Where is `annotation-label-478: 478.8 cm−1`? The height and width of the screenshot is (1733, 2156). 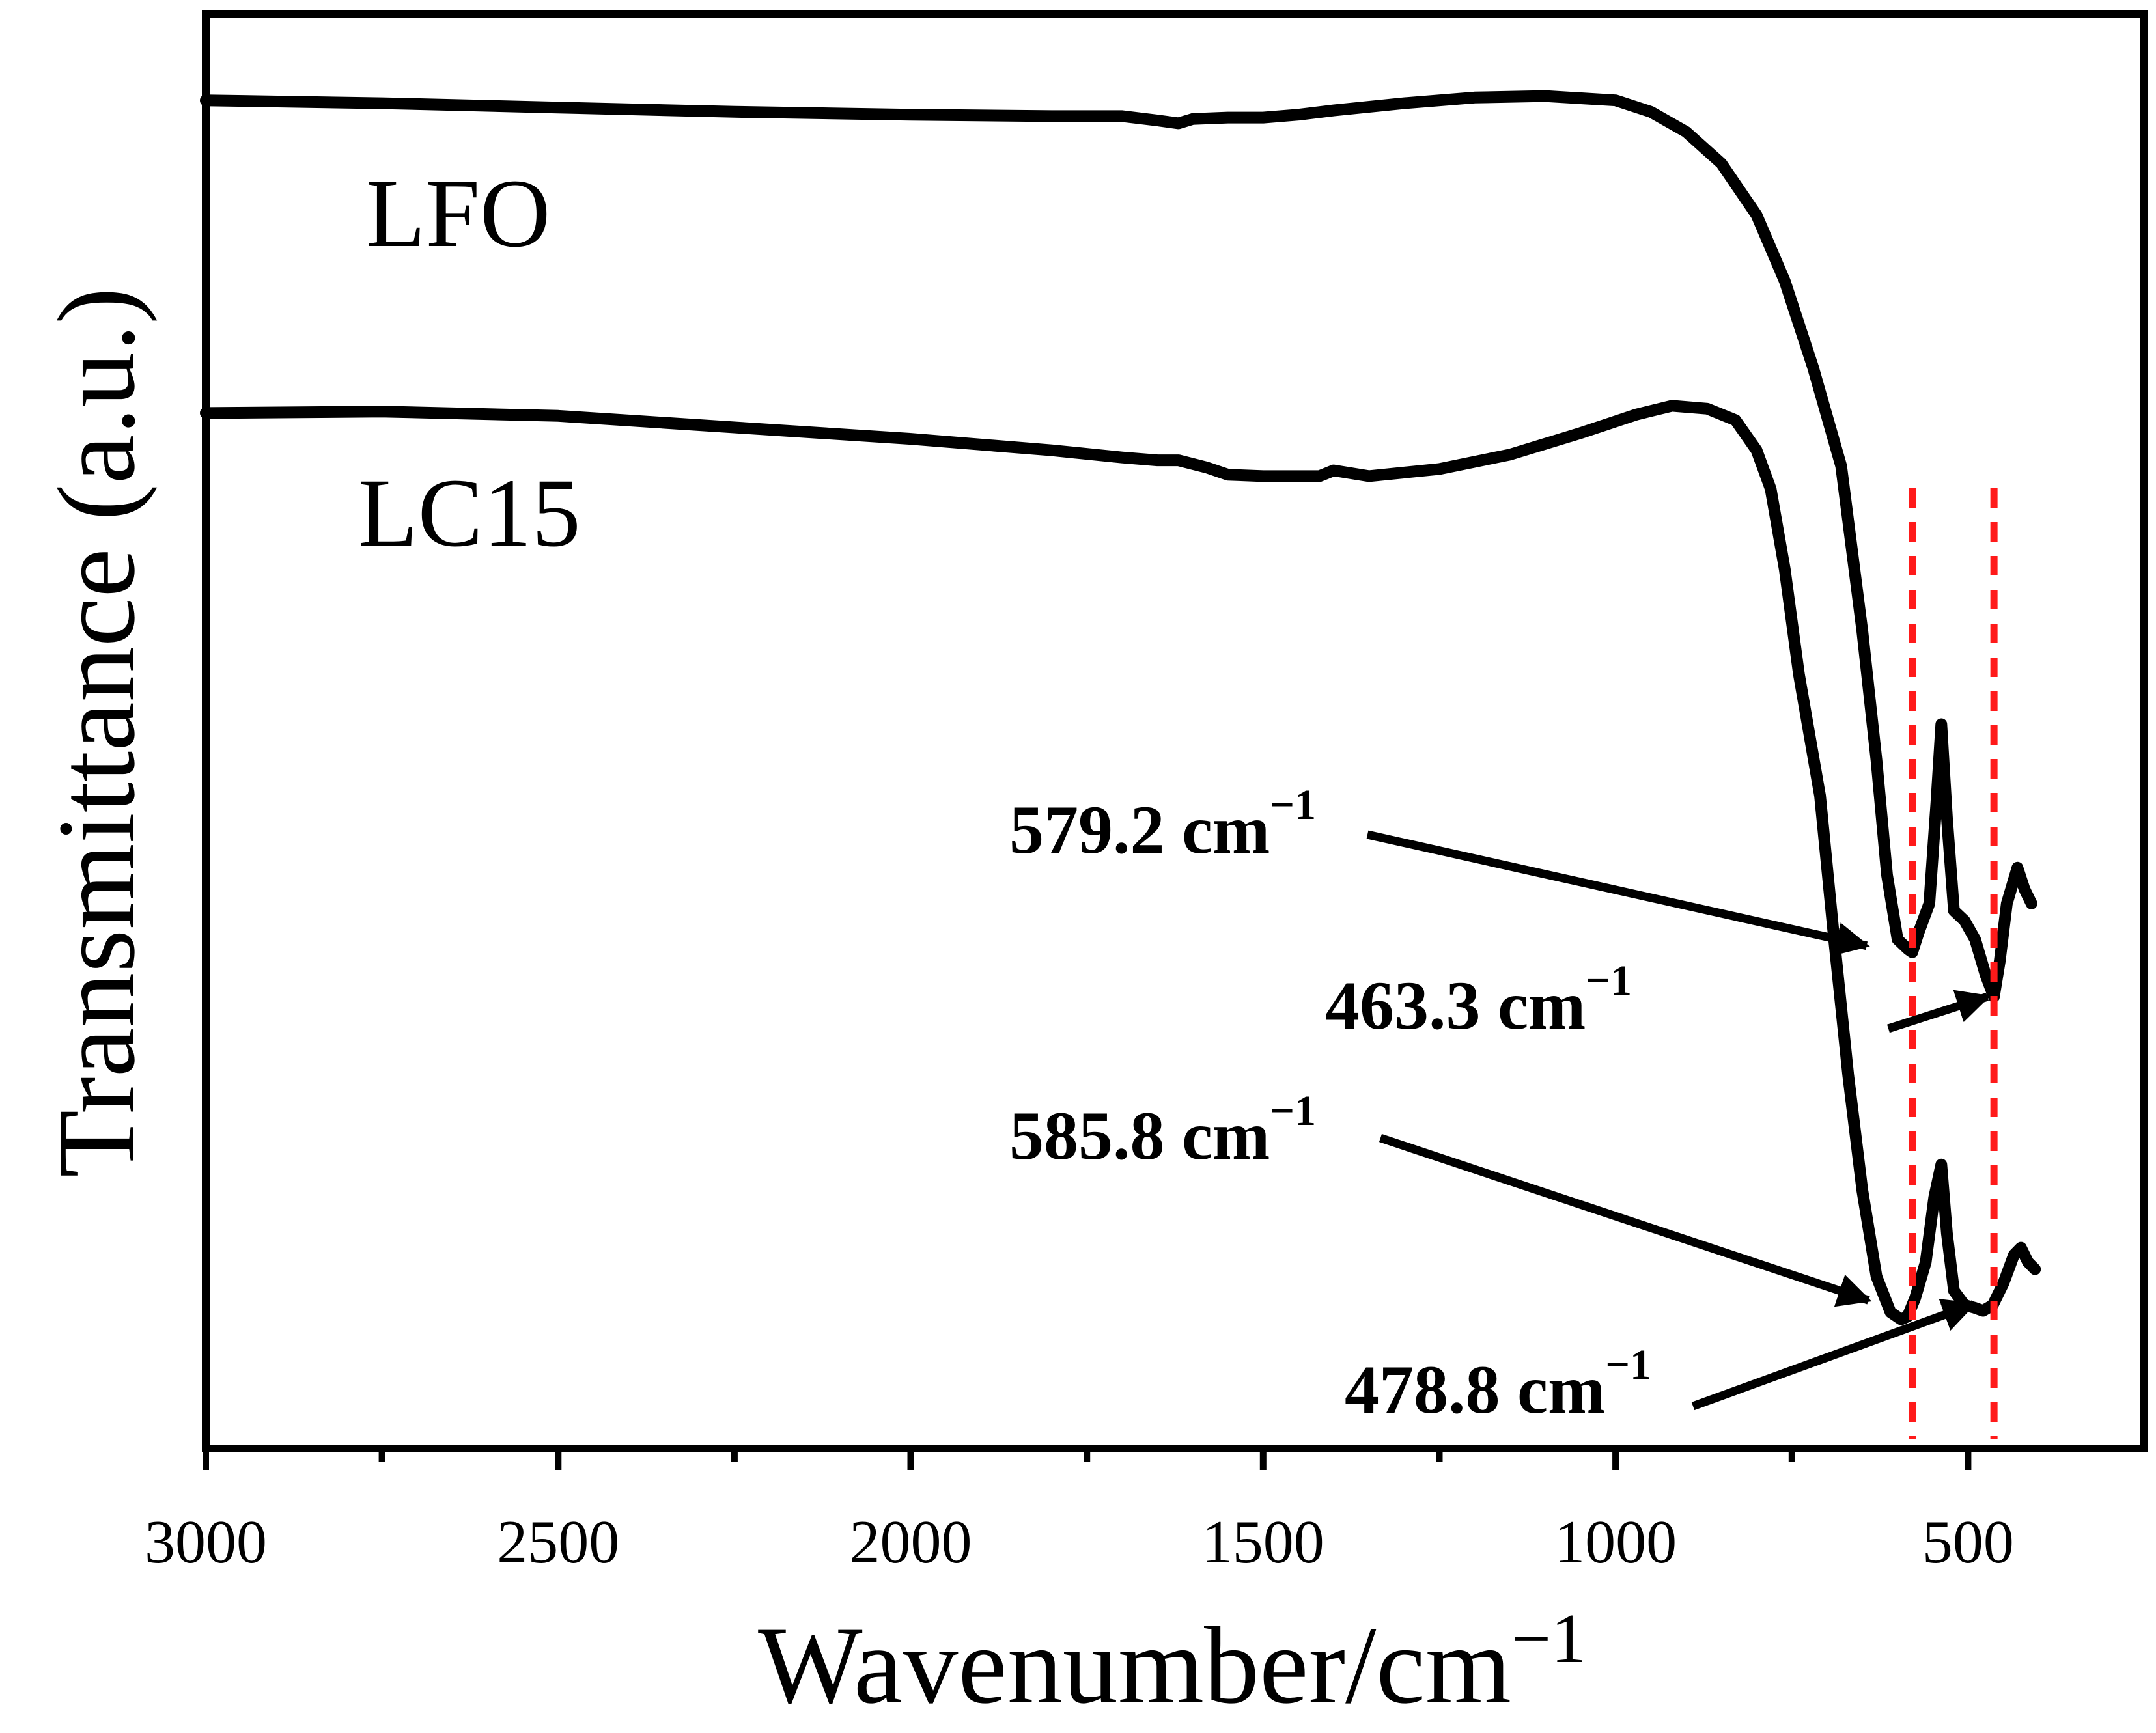
annotation-label-478: 478.8 cm−1 is located at coordinates (1498, 1384).